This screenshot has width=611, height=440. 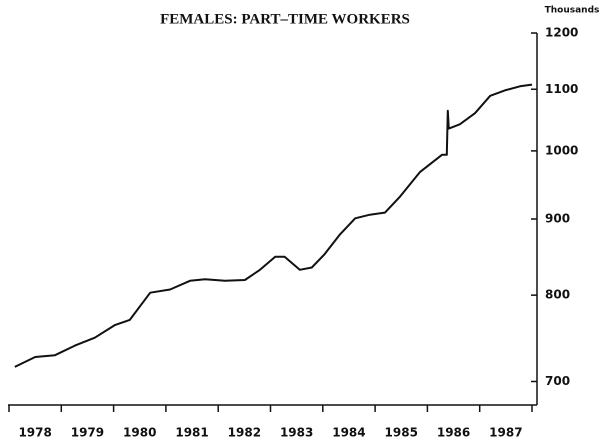 I want to click on x-tick-label: 1985, so click(x=401, y=433).